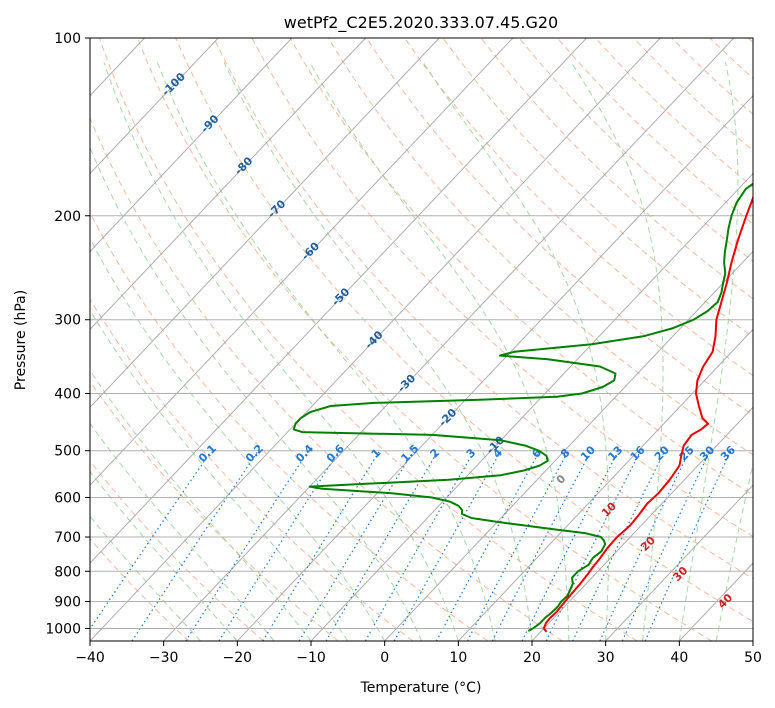 The height and width of the screenshot is (708, 775). What do you see at coordinates (67, 217) in the screenshot?
I see `y-tick-label: 200` at bounding box center [67, 217].